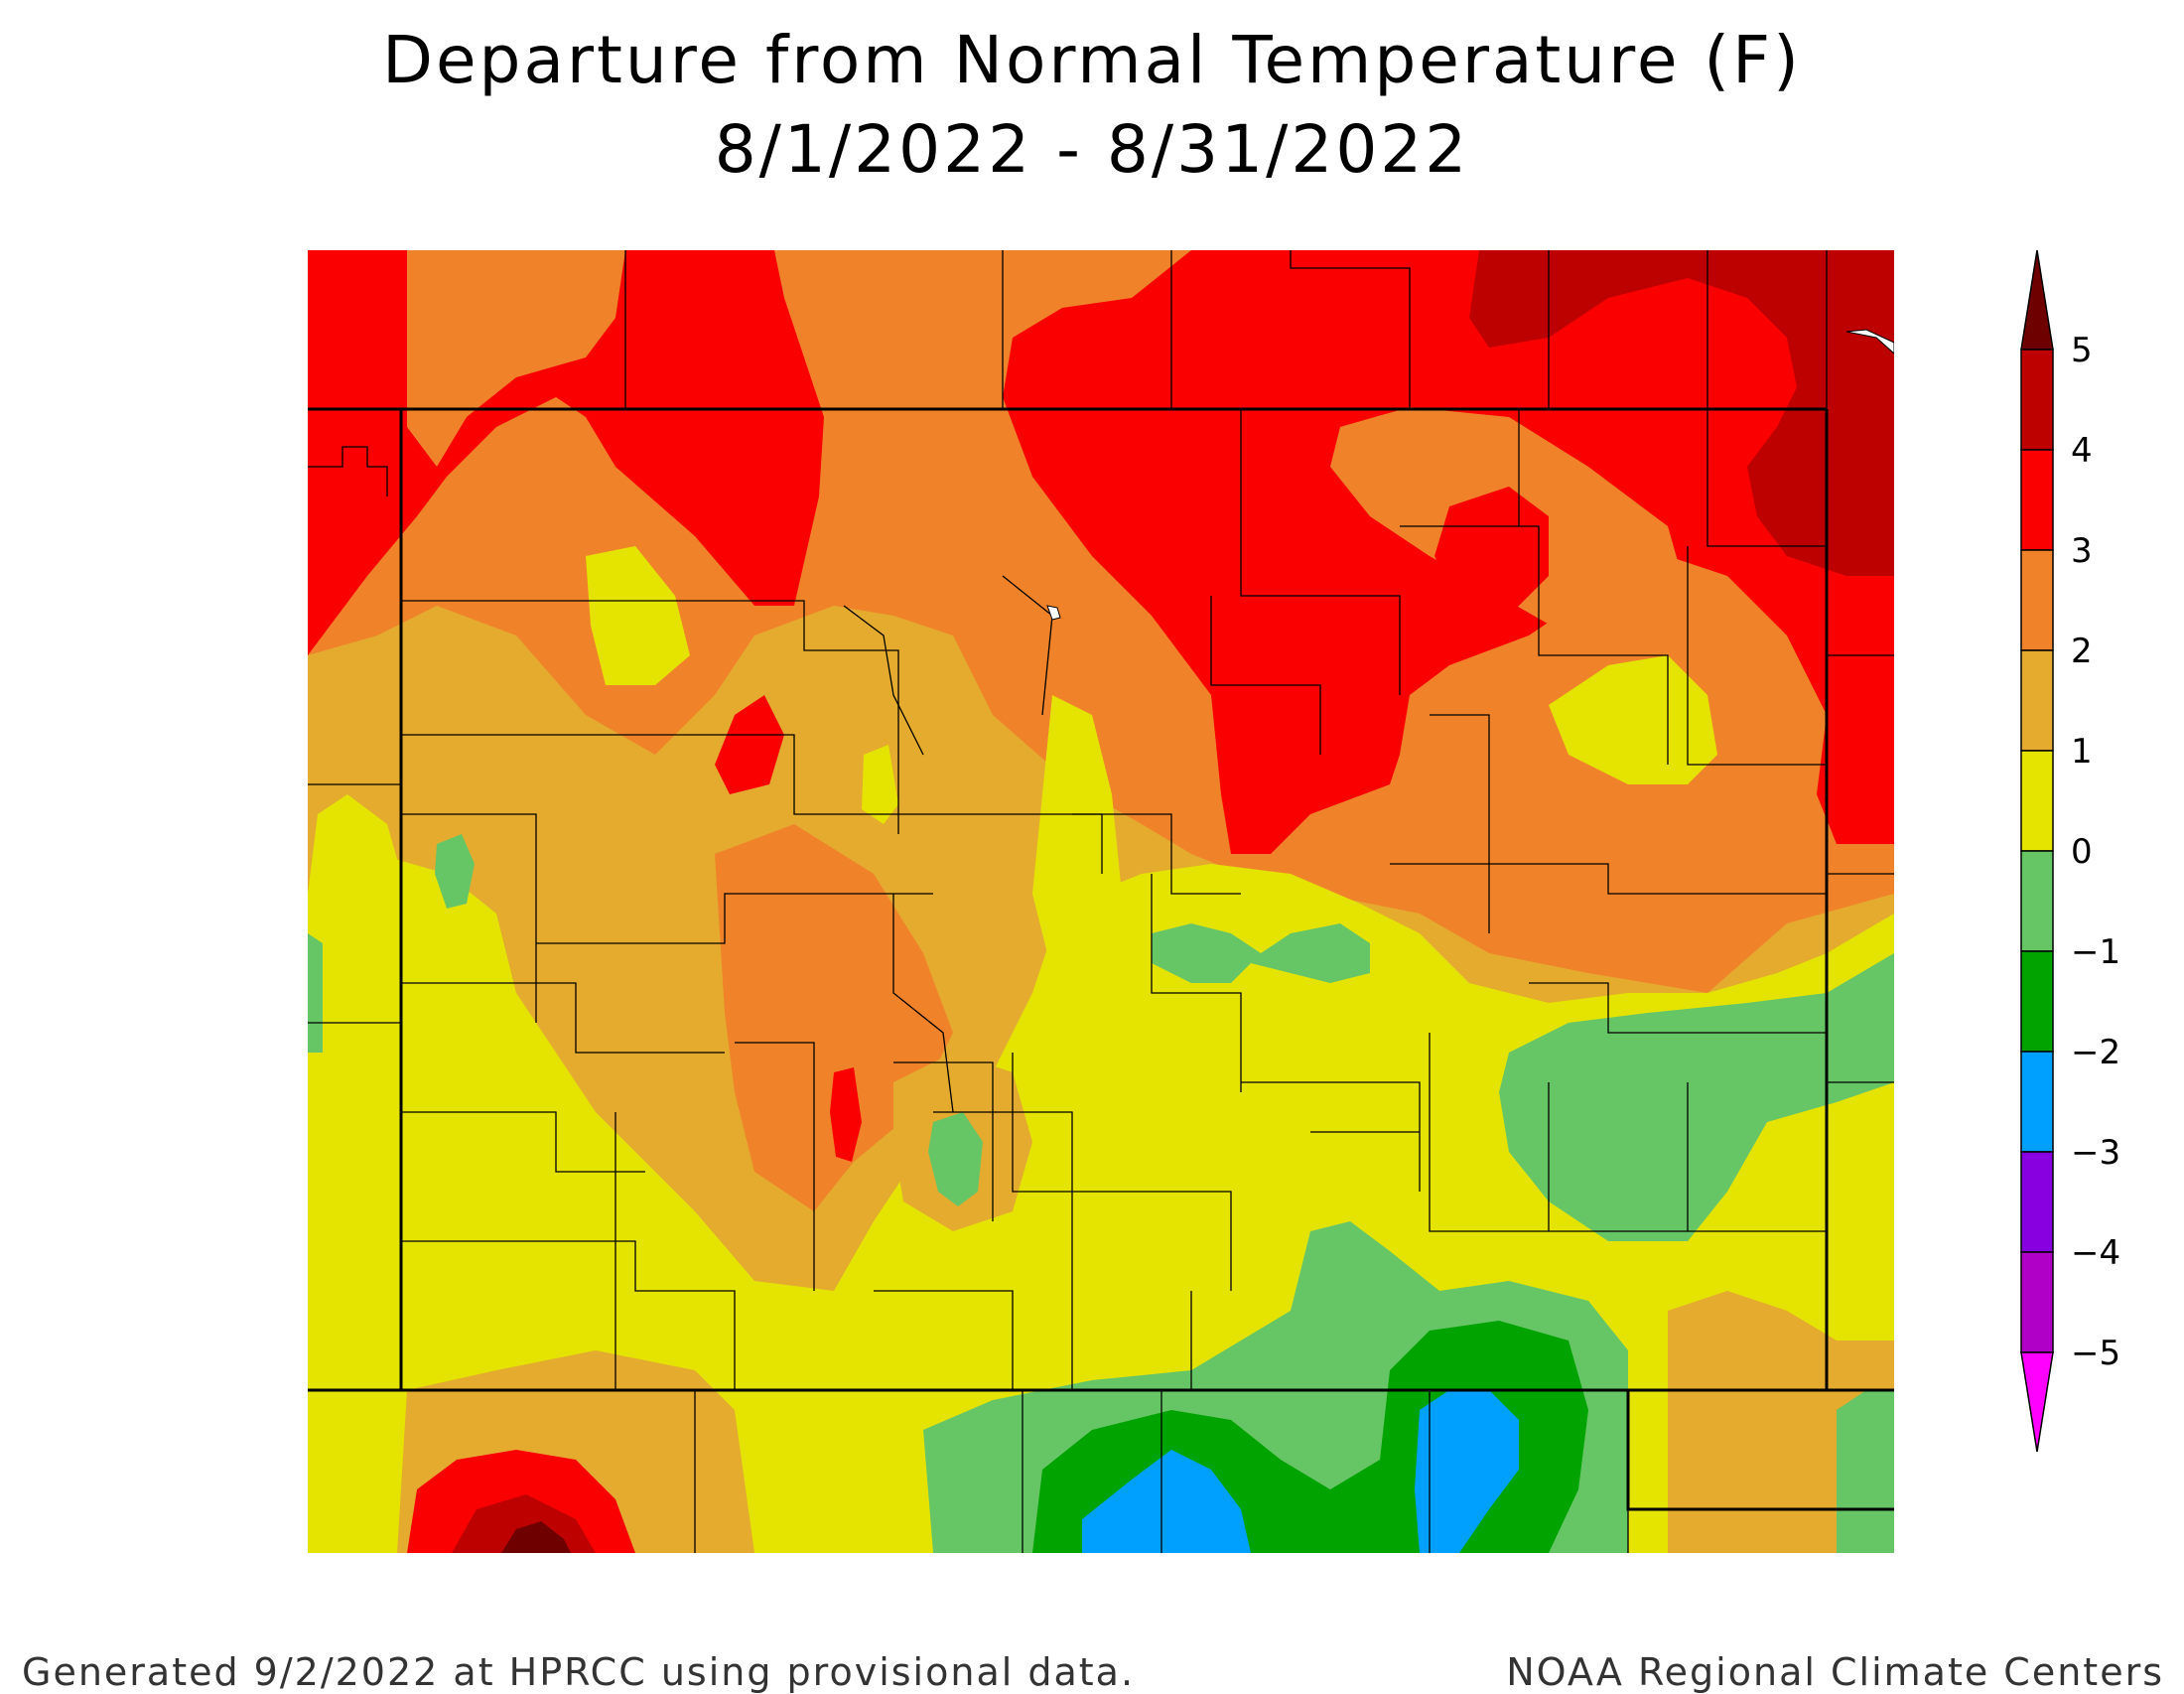 This screenshot has width=2184, height=1694. Describe the element at coordinates (2070, 851) in the screenshot. I see `legend-colorbar: 5 4 3 2 1 0 −1 −2 −3 −4 −5` at that location.